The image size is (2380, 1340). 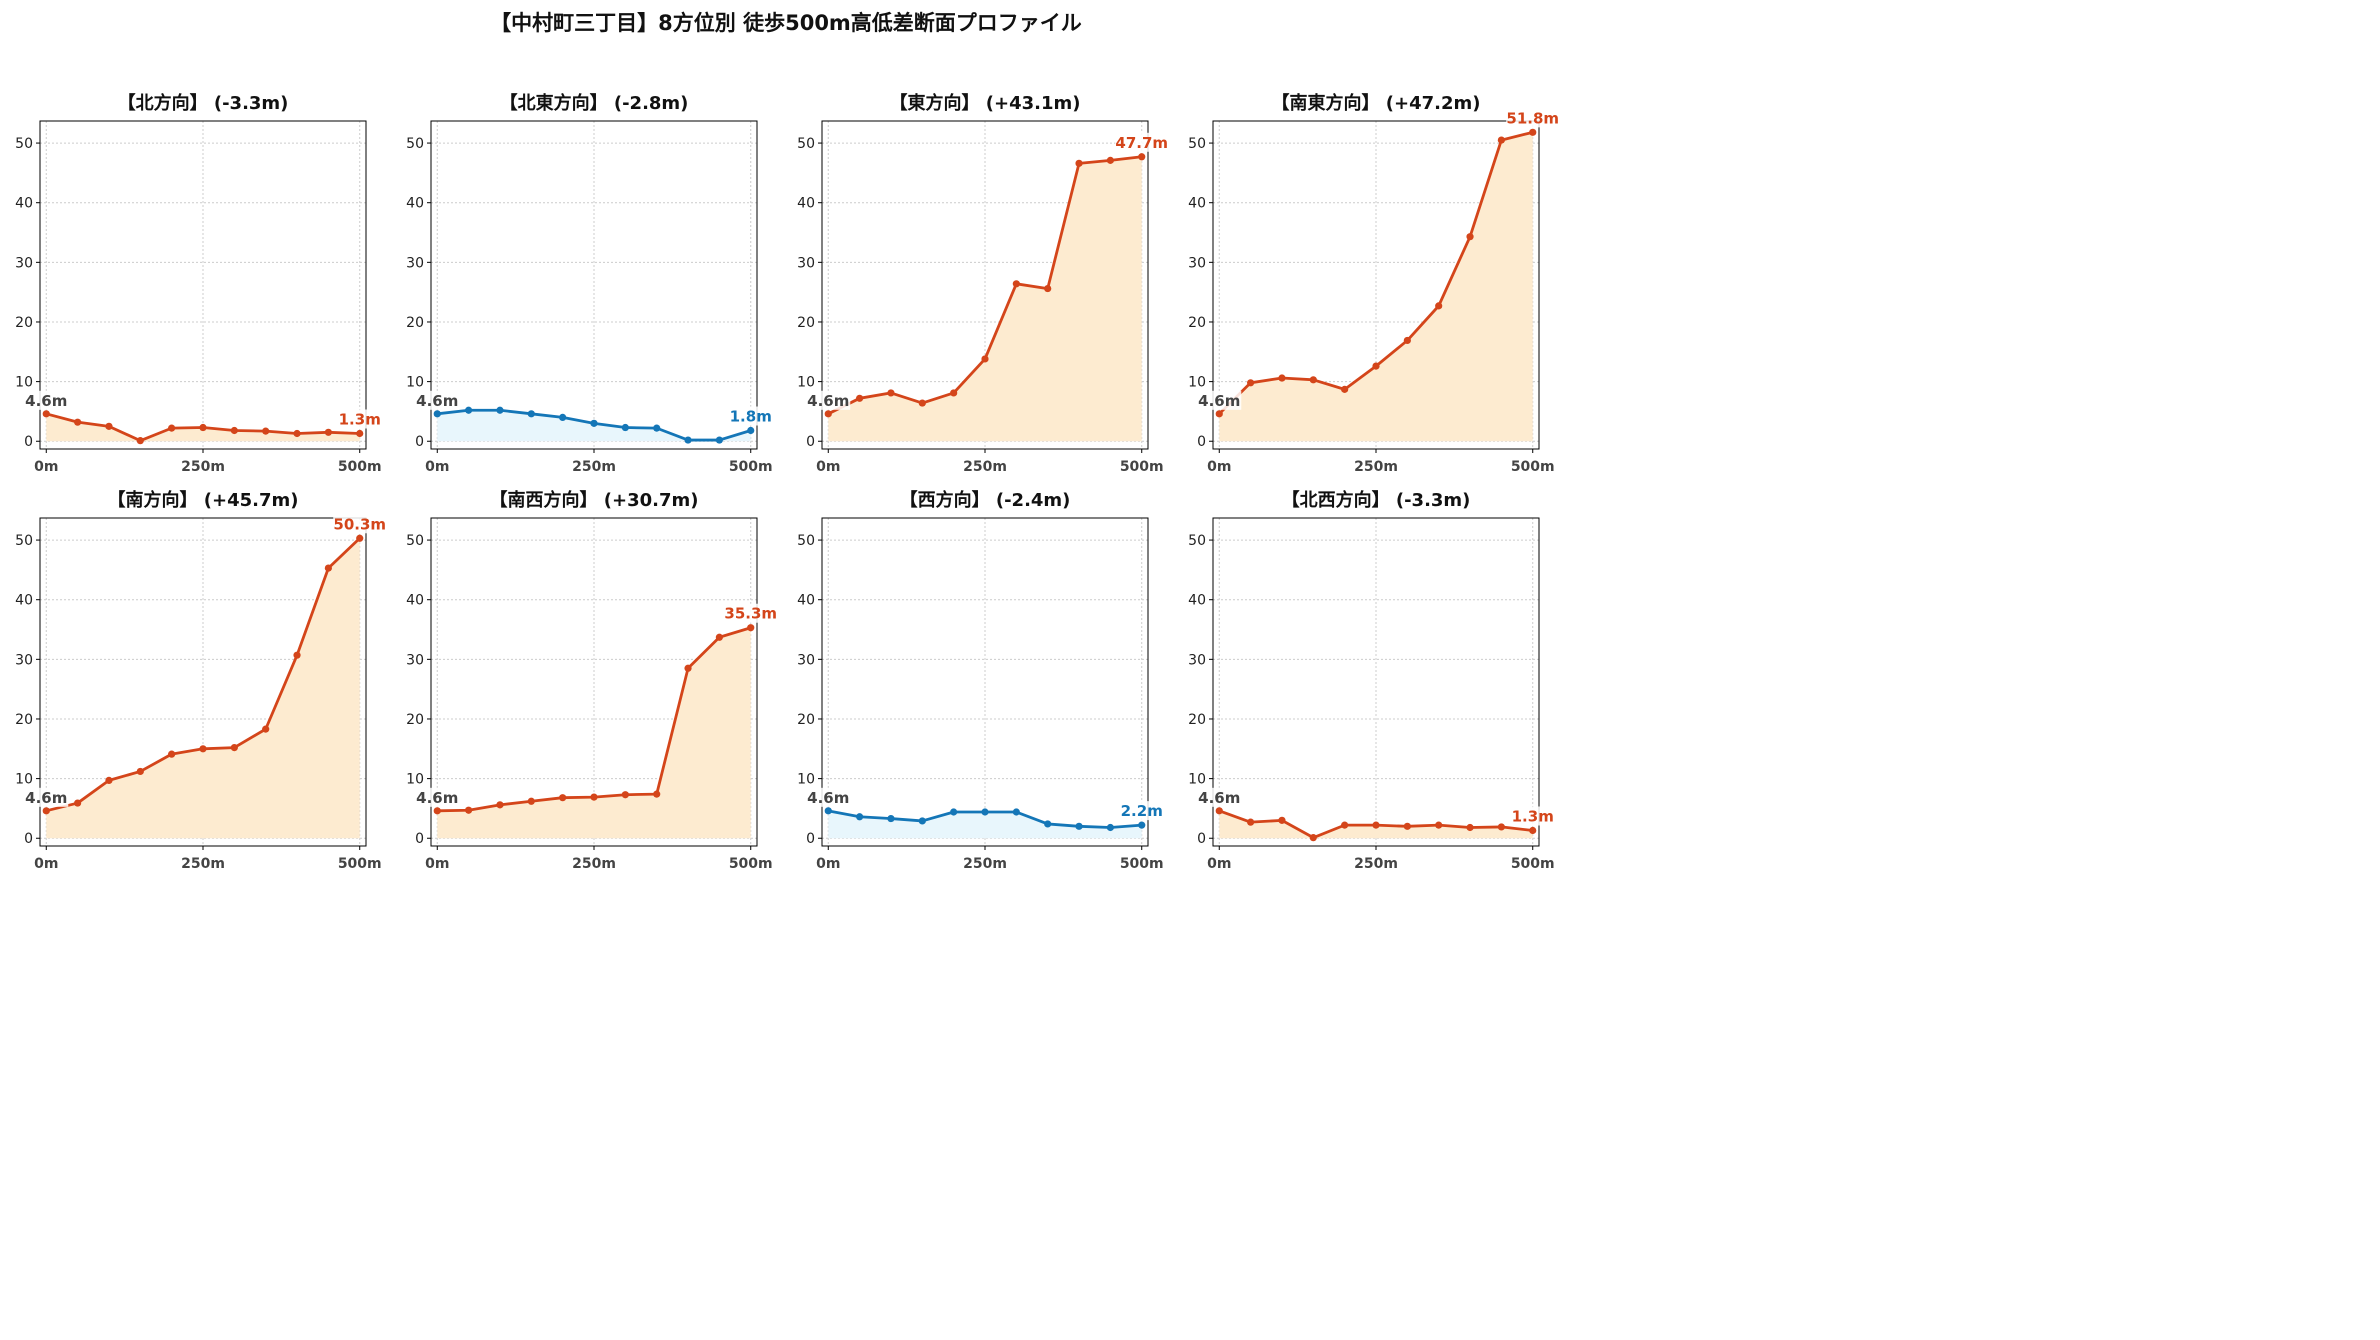 I want to click on end-value-label: 1.8m, so click(x=751, y=417).